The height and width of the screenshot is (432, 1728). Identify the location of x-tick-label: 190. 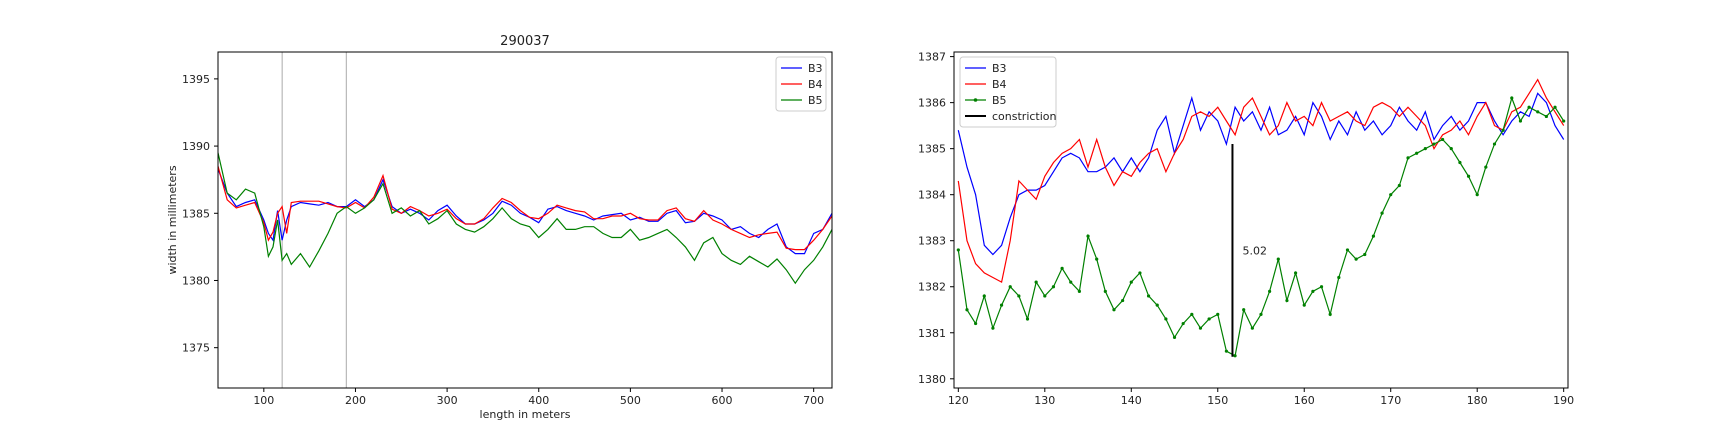
(1563, 400).